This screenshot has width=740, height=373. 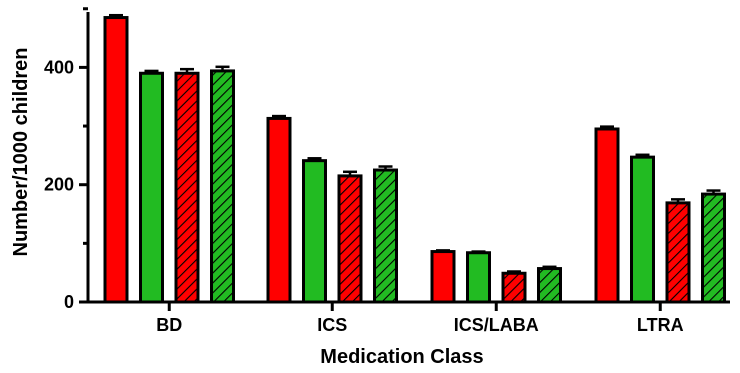 I want to click on y-axis-title: Number/1000 children, so click(x=21, y=152).